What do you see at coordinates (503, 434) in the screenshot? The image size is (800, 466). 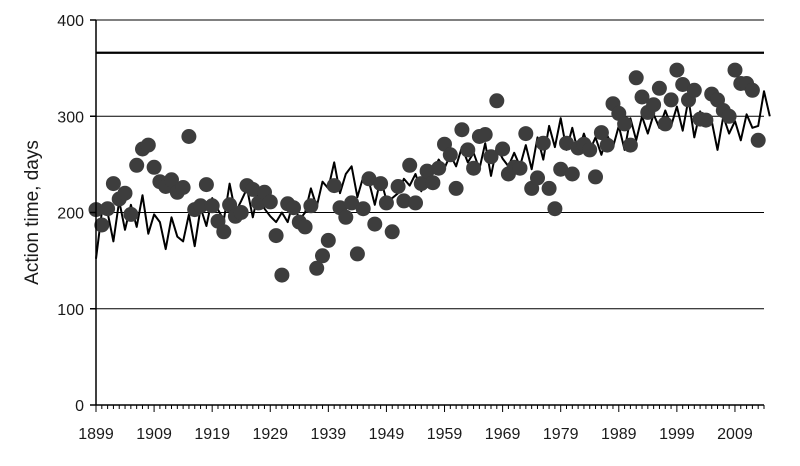 I see `x-tick-label: 1969` at bounding box center [503, 434].